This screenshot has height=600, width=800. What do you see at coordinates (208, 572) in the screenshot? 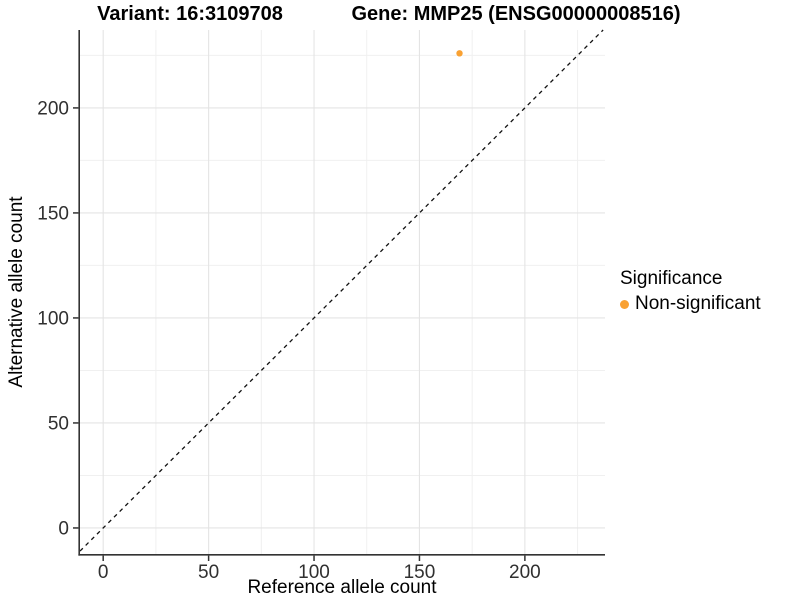
I see `x-tick-label: 50` at bounding box center [208, 572].